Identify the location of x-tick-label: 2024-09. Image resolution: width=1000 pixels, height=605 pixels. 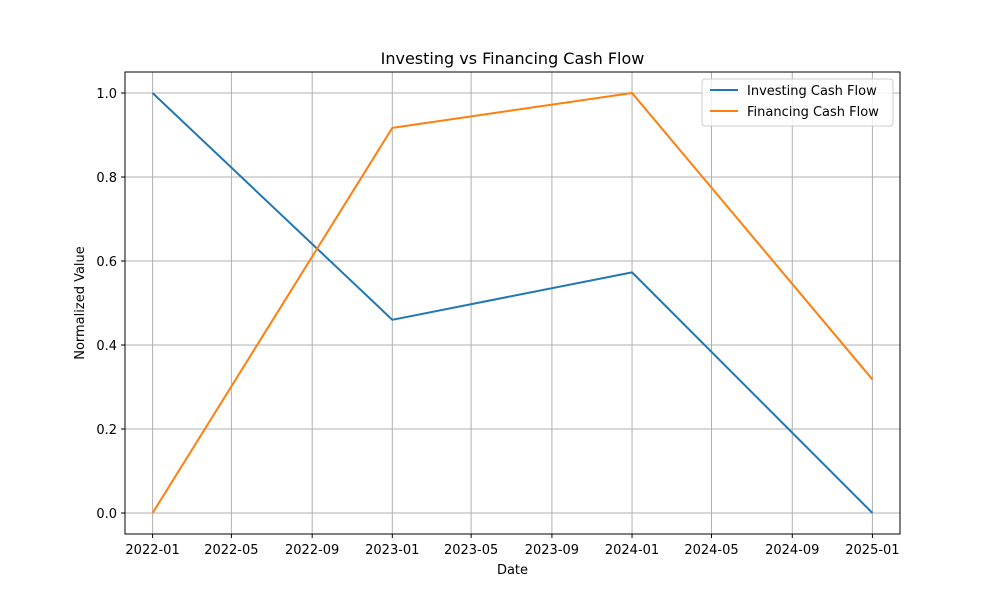
(792, 550).